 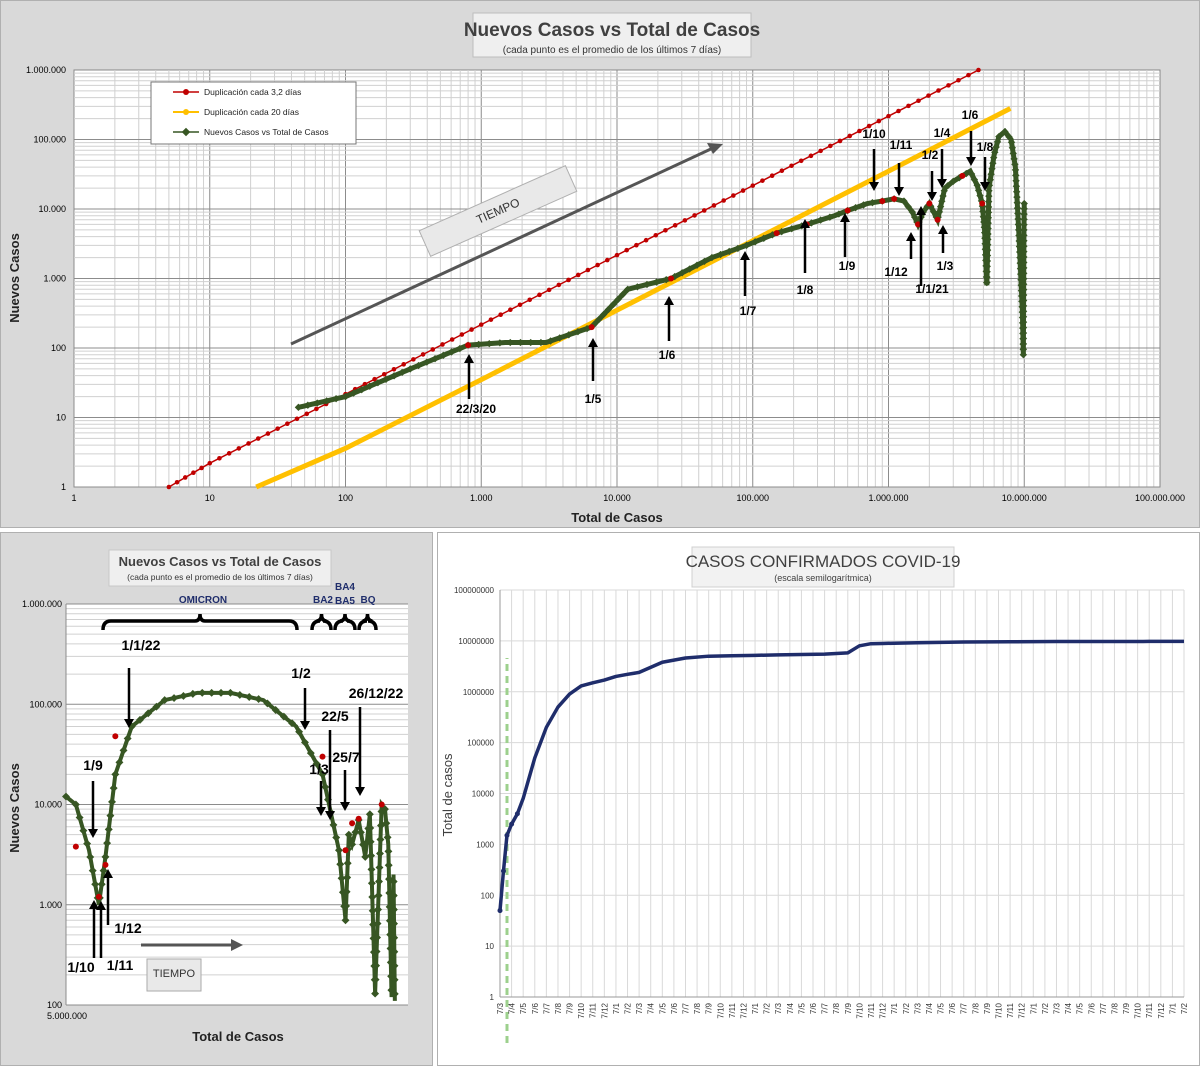 What do you see at coordinates (1024, 498) in the screenshot?
I see `x-tick-label: 10.000.000` at bounding box center [1024, 498].